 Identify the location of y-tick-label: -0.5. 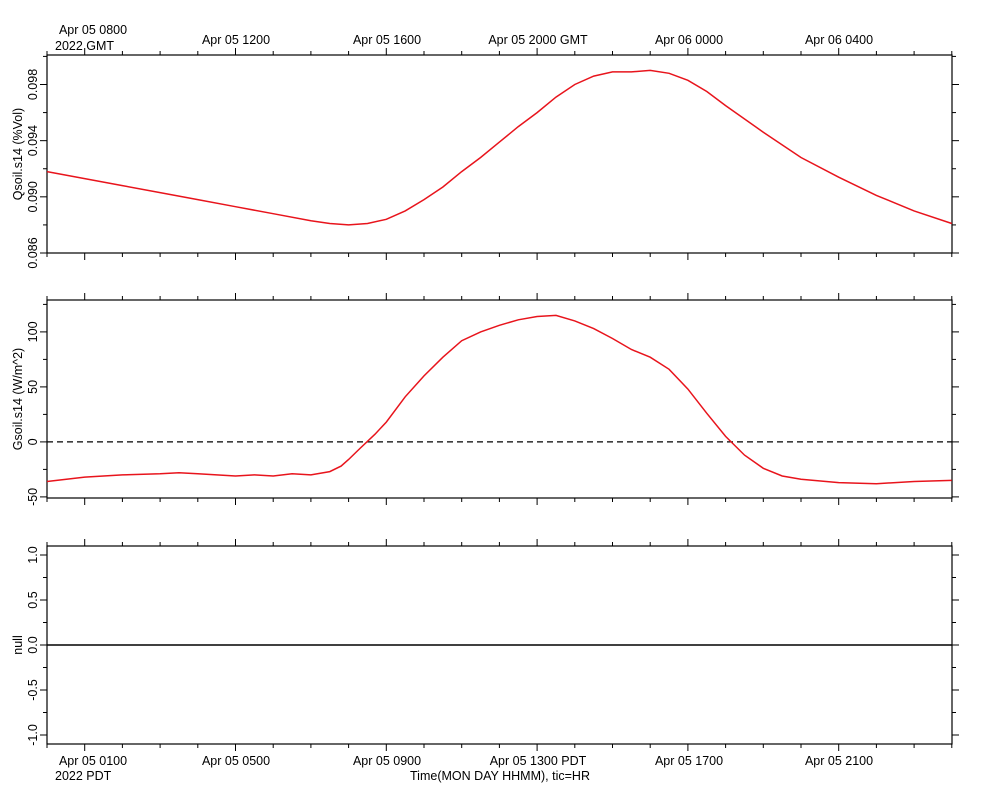
(33, 690).